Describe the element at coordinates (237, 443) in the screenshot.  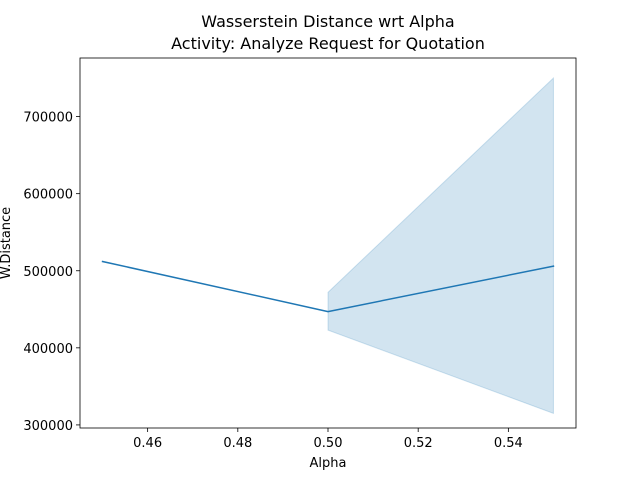
I see `x-tick-label: 0.48` at that location.